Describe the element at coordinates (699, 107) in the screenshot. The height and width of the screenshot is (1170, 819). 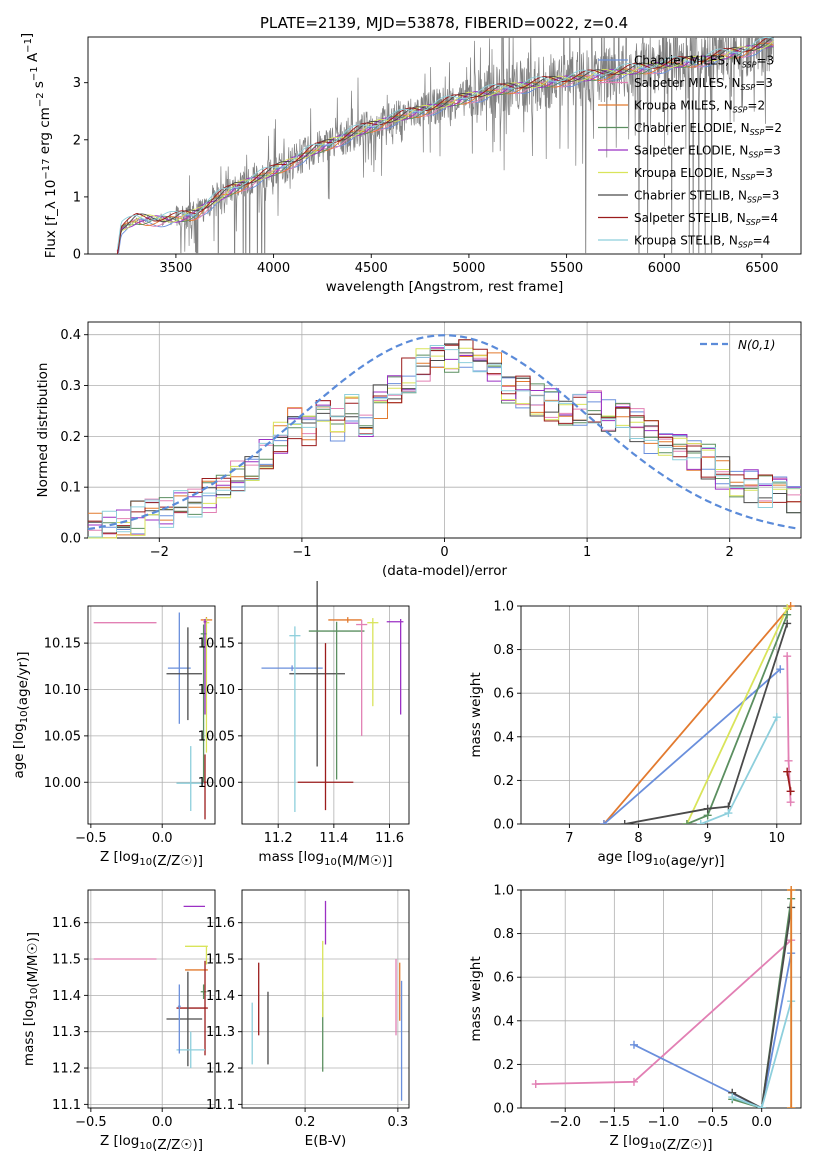
I see `legend-label: Kroupa MILES, NSSP=2` at that location.